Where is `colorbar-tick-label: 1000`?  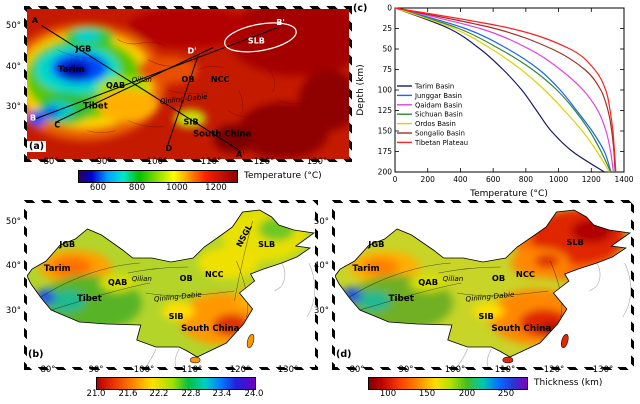 colorbar-tick-label: 1000 is located at coordinates (177, 188).